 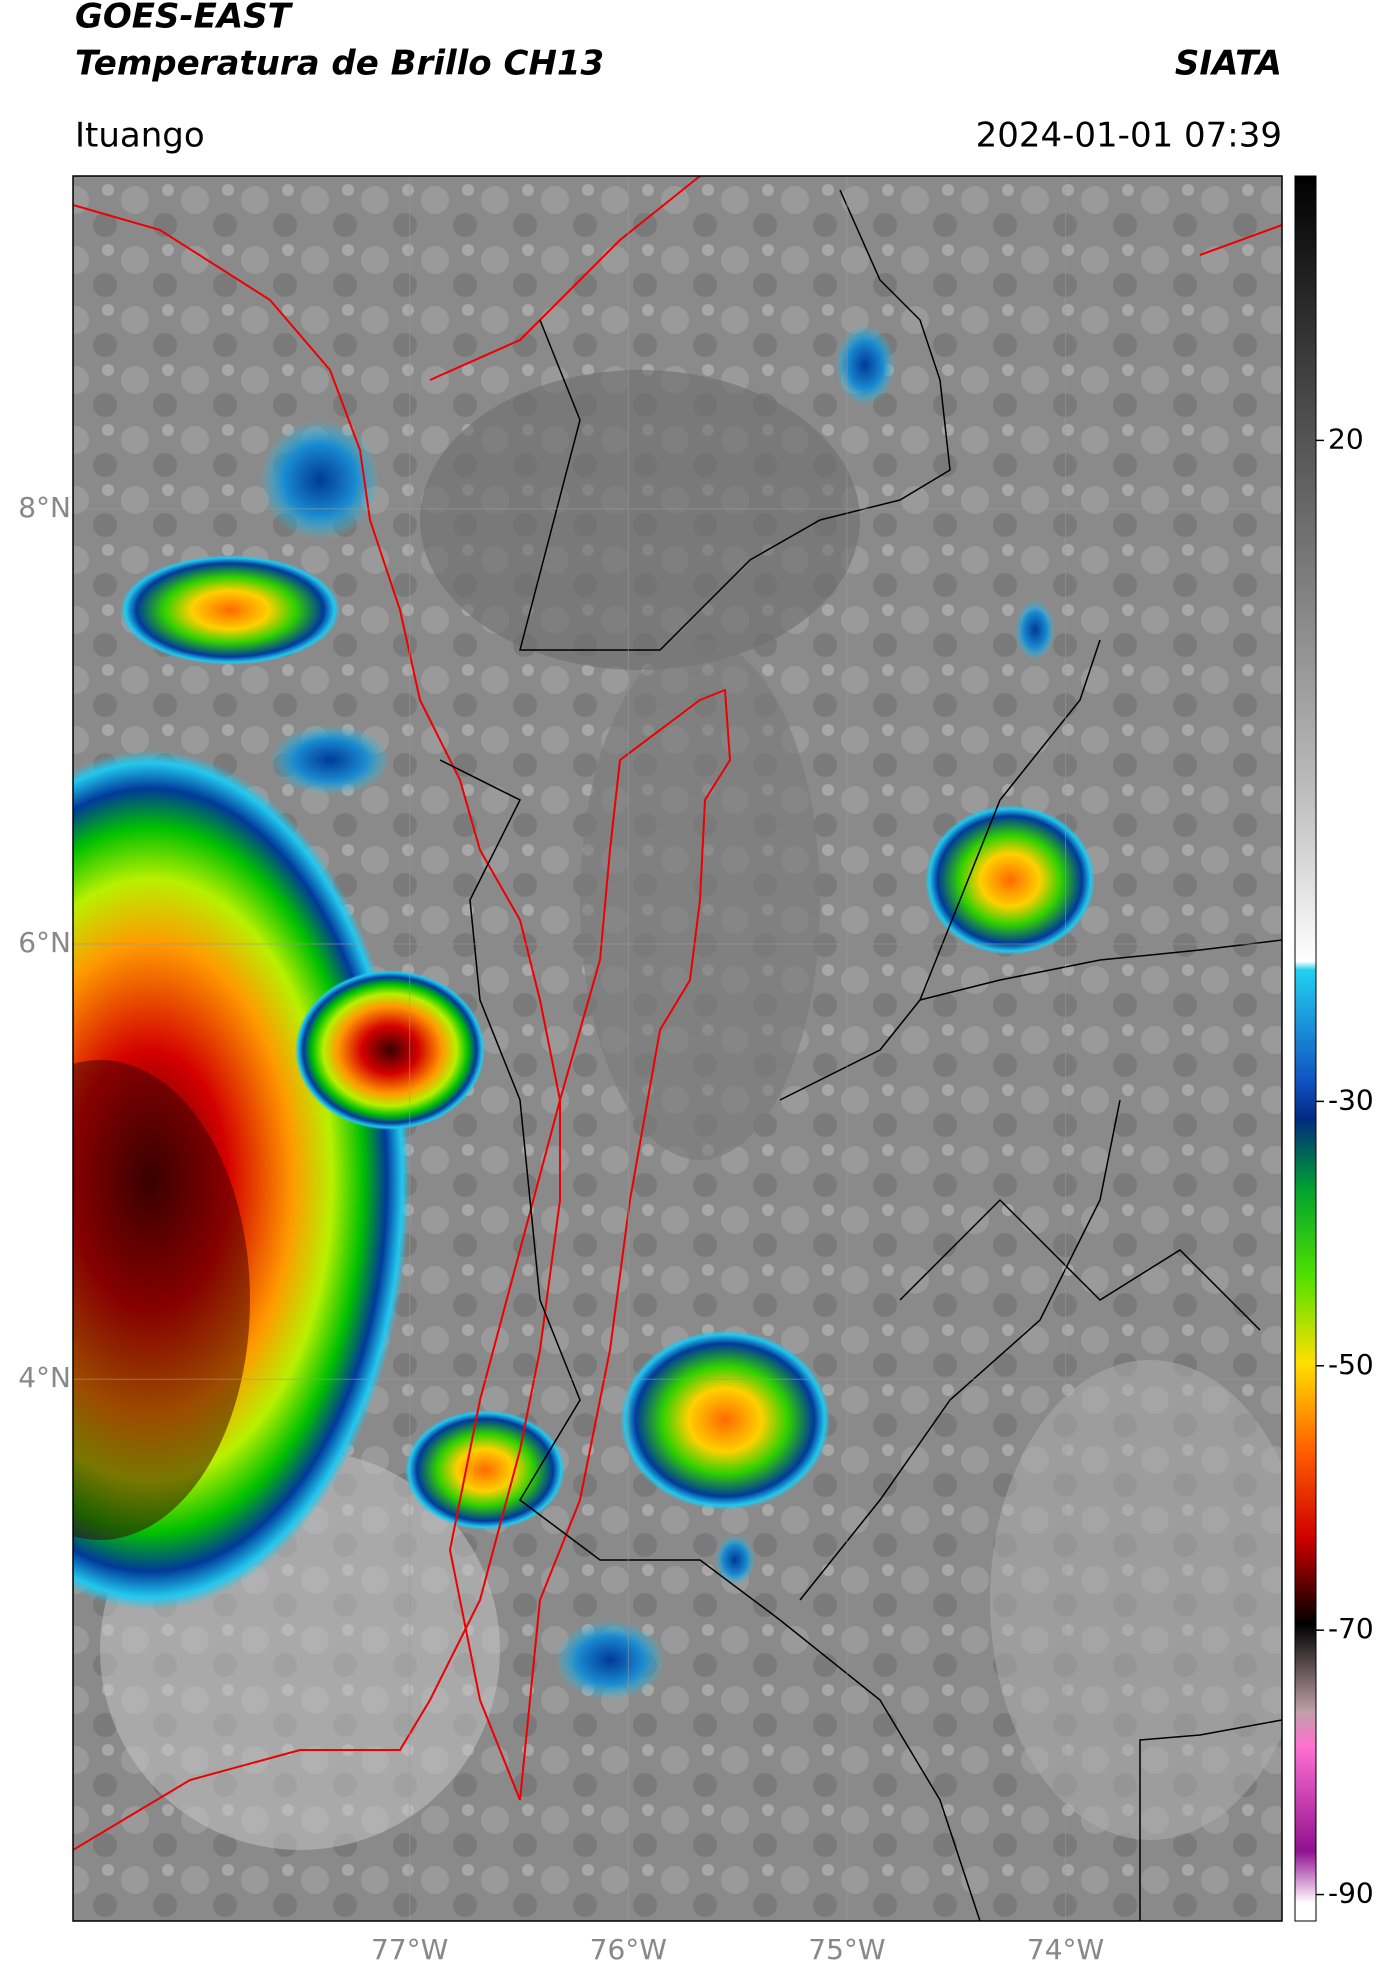 I want to click on colorbar-tick-label: -30, so click(x=1351, y=1099).